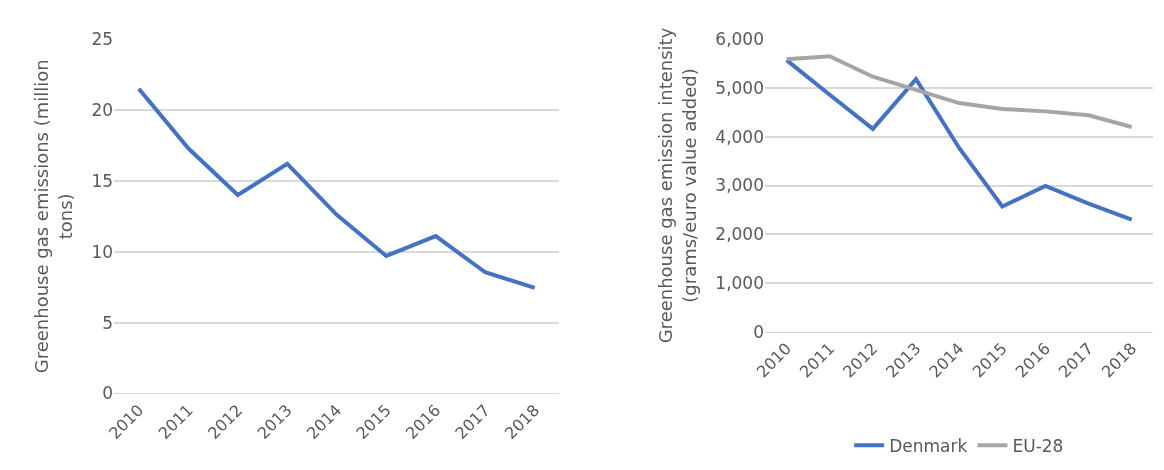  I want to click on y-tick-label: 2,000, so click(740, 234).